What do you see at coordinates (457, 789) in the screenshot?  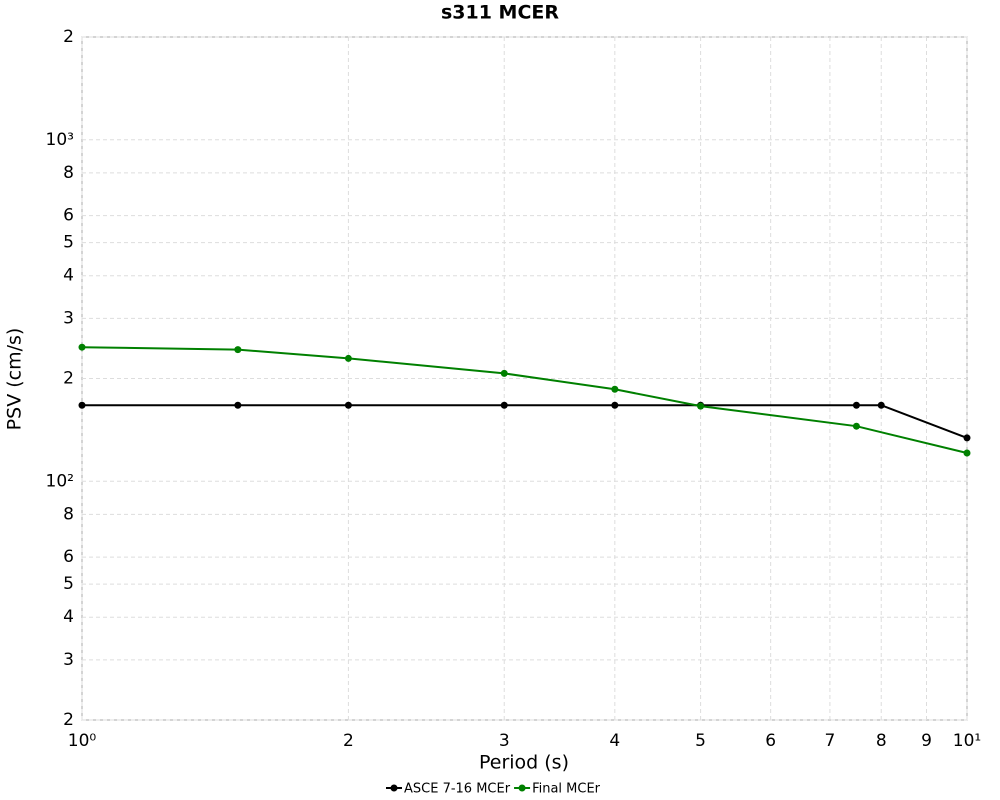 I see `legend-label: ASCE 7-16 MCEr` at bounding box center [457, 789].